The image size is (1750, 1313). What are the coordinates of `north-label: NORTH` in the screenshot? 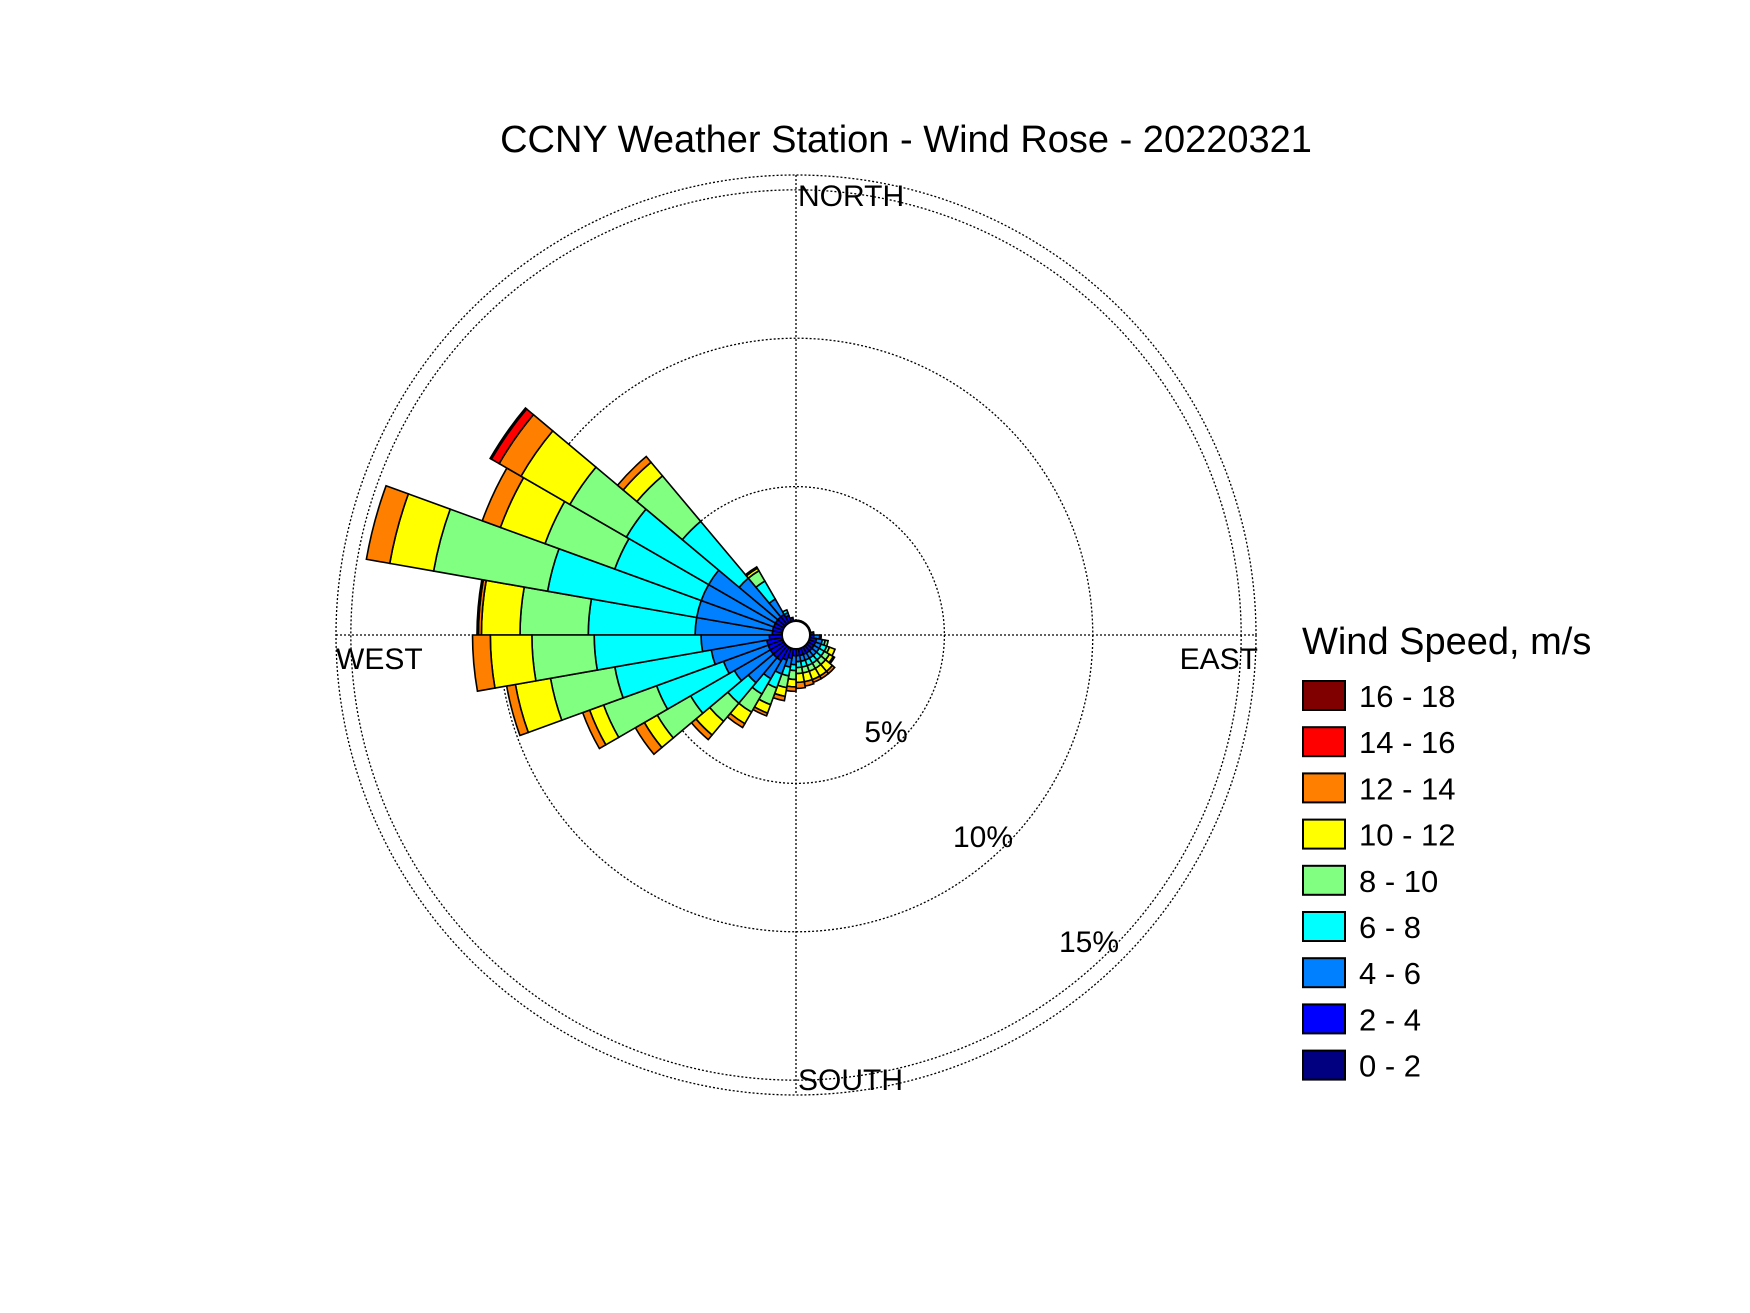 It's located at (851, 196).